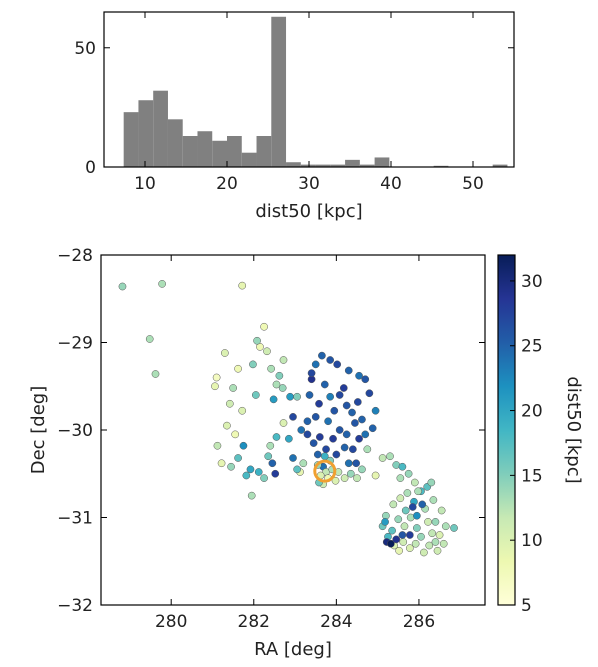  Describe the element at coordinates (75, 519) in the screenshot. I see `scatter-ytick-label: −31` at that location.